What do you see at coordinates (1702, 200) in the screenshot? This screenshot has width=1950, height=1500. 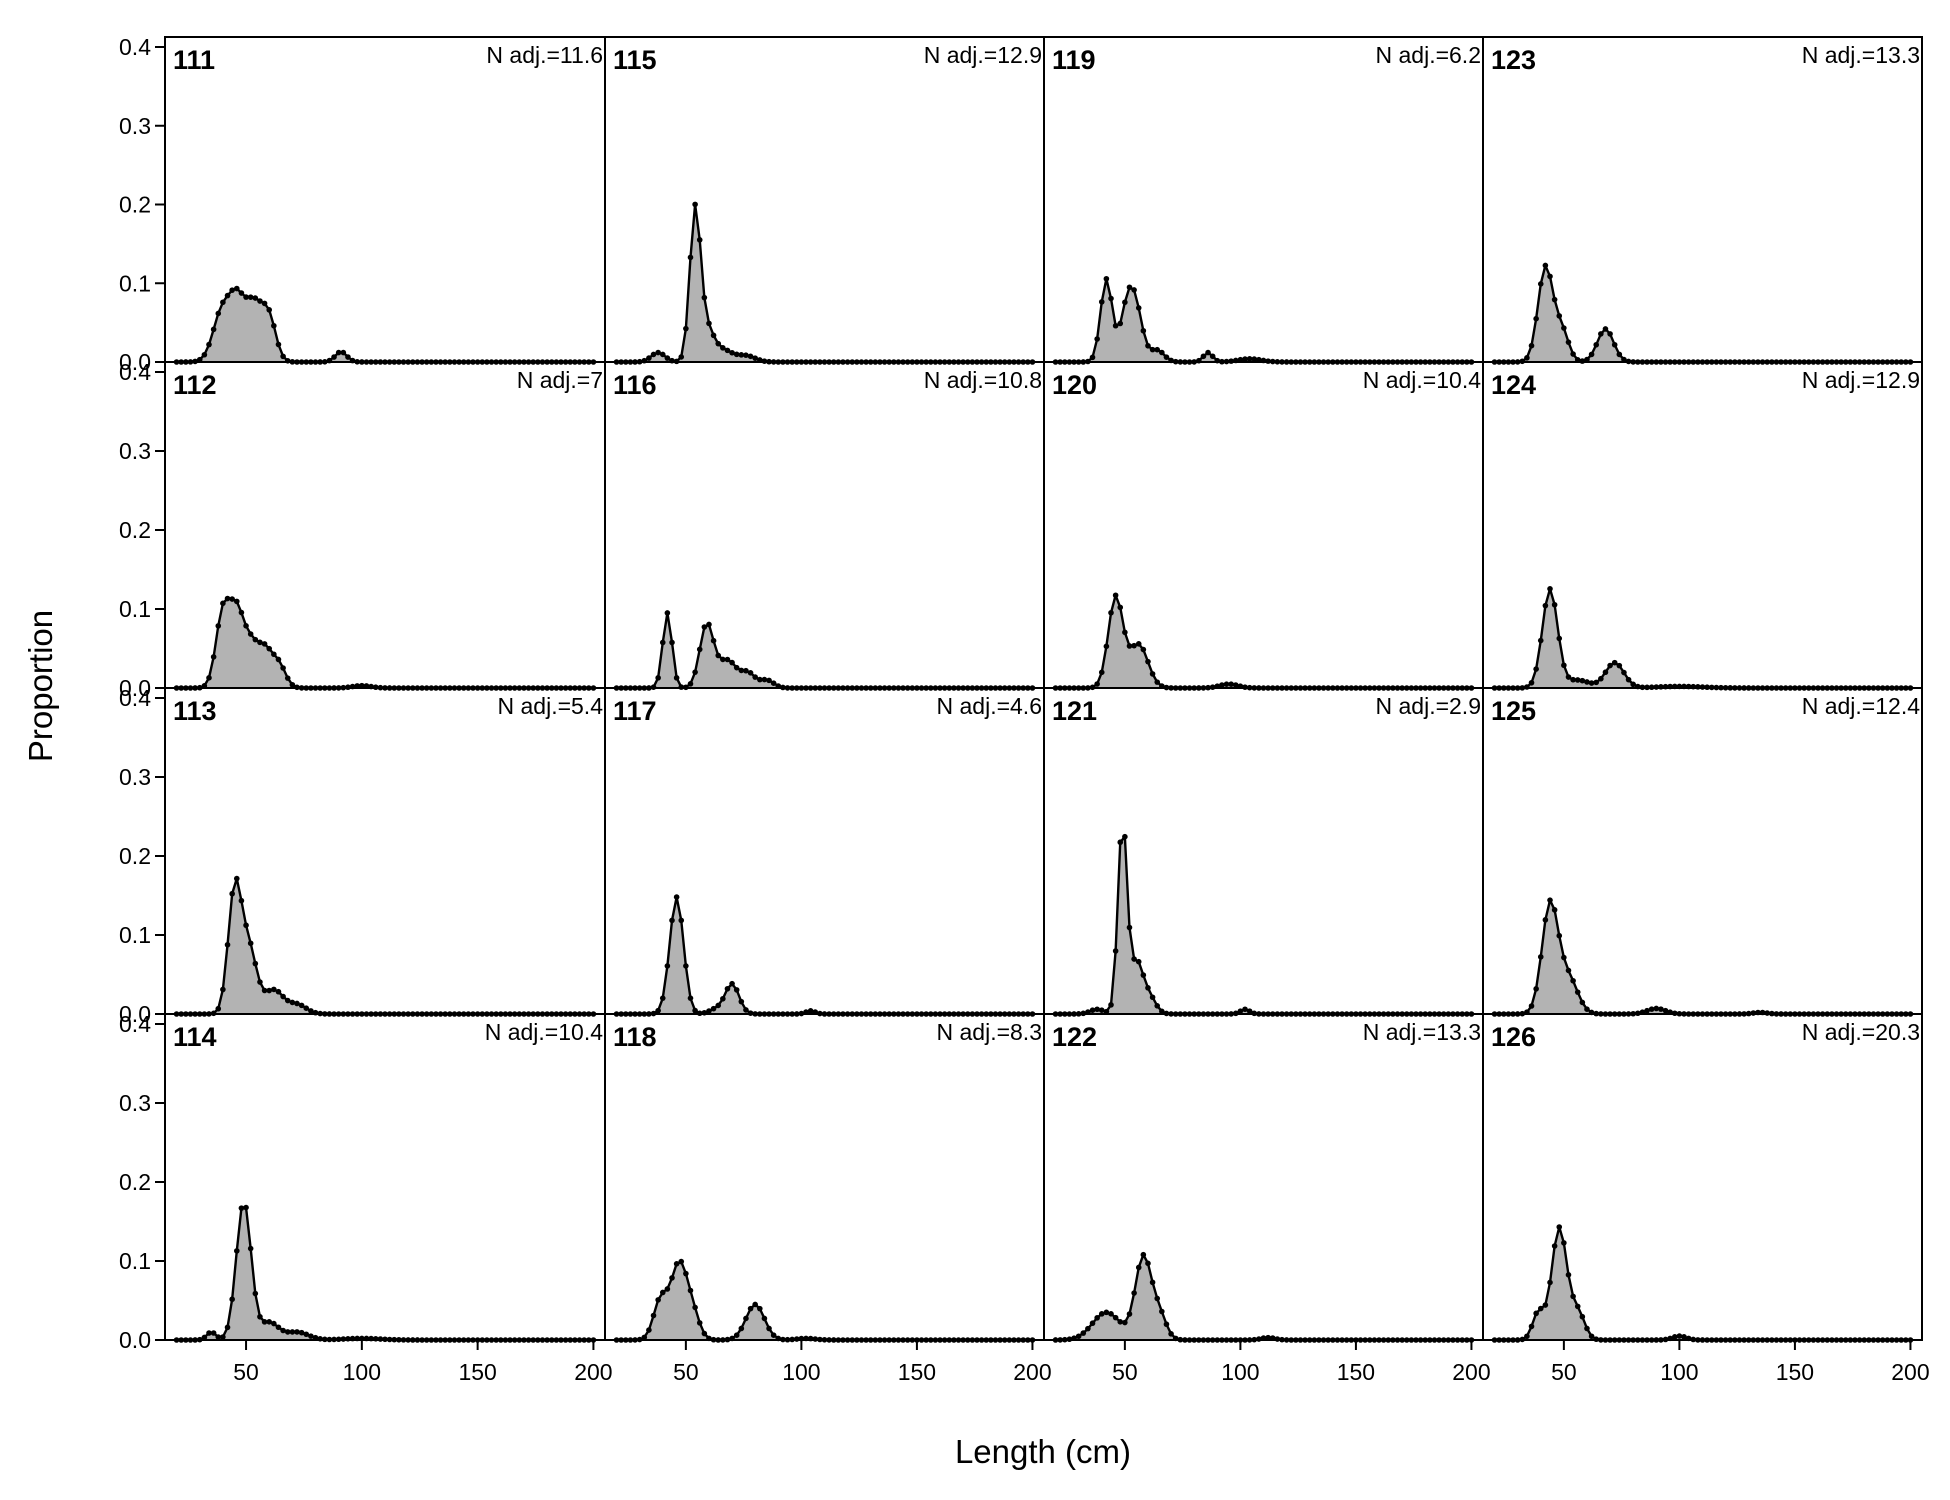 I see `panel-123: 123 N adj.=13.3` at bounding box center [1702, 200].